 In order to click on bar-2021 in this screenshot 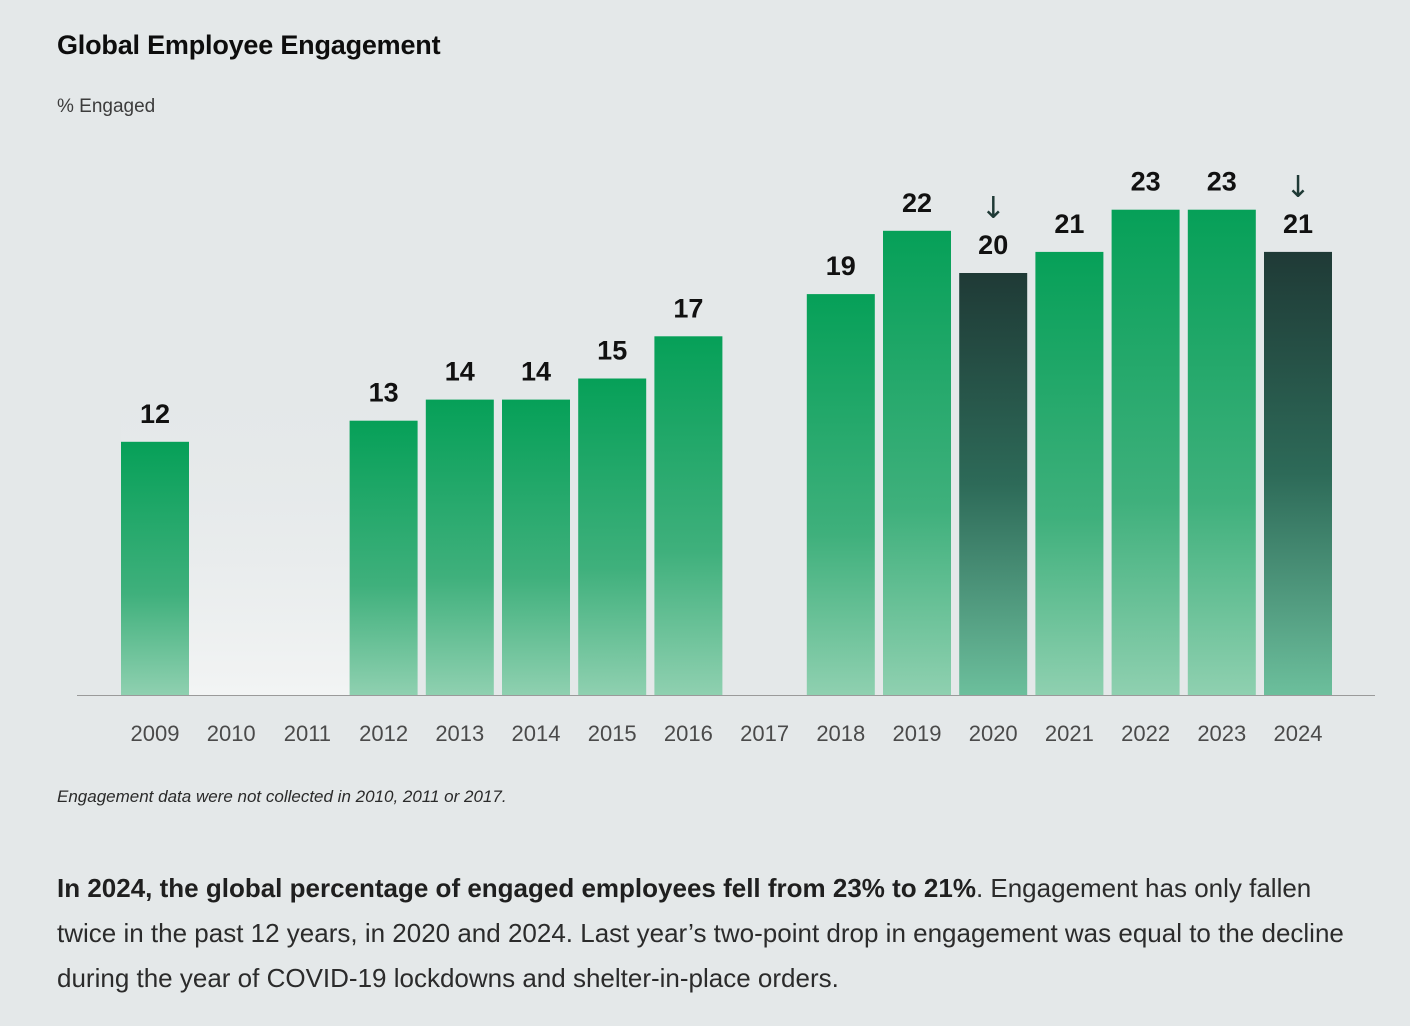, I will do `click(1069, 473)`.